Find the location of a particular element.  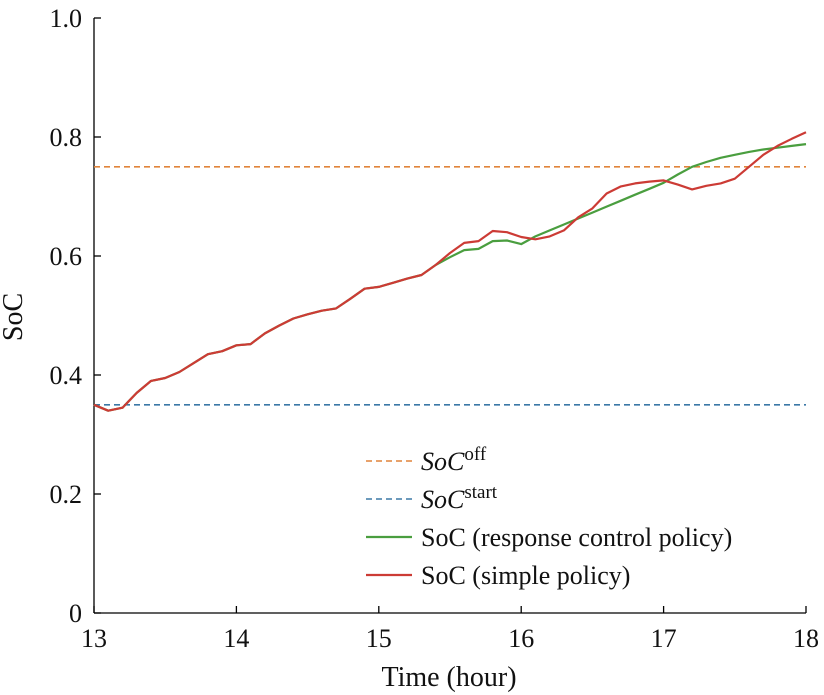

x-tick-label: 13 is located at coordinates (94, 638).